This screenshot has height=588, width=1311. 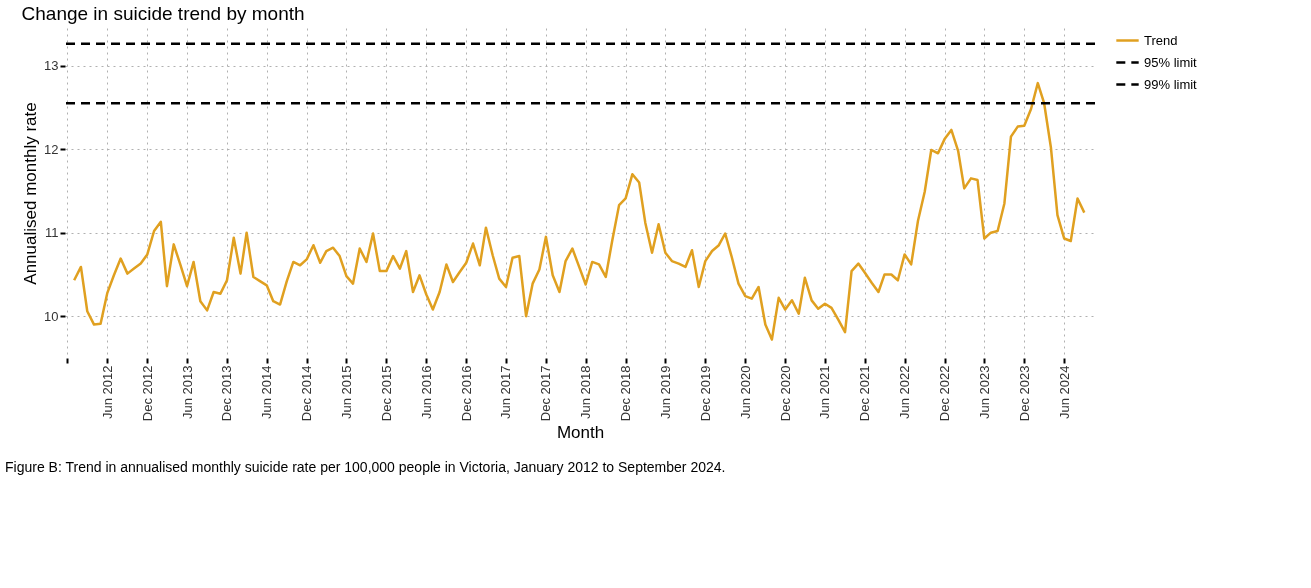 I want to click on x-tick-label: Dec 2014, so click(x=307, y=393).